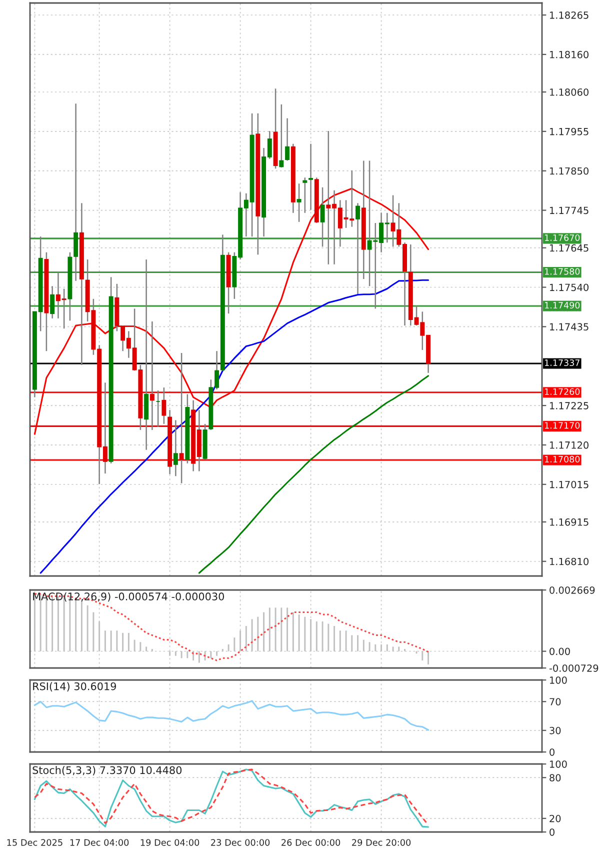 Image resolution: width=600 pixels, height=857 pixels. I want to click on ref-line-label: 1.17490, so click(562, 305).